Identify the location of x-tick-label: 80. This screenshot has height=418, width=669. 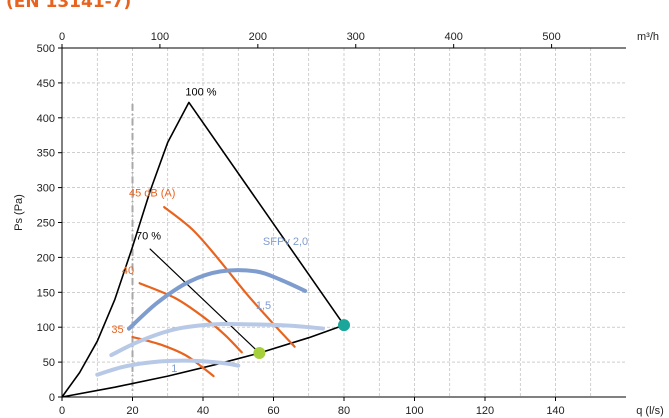
(344, 411).